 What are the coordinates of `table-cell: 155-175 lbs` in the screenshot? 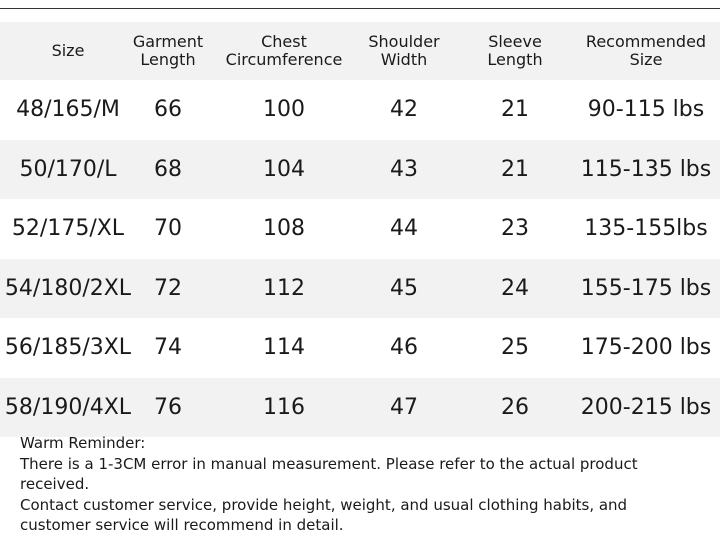 It's located at (646, 288).